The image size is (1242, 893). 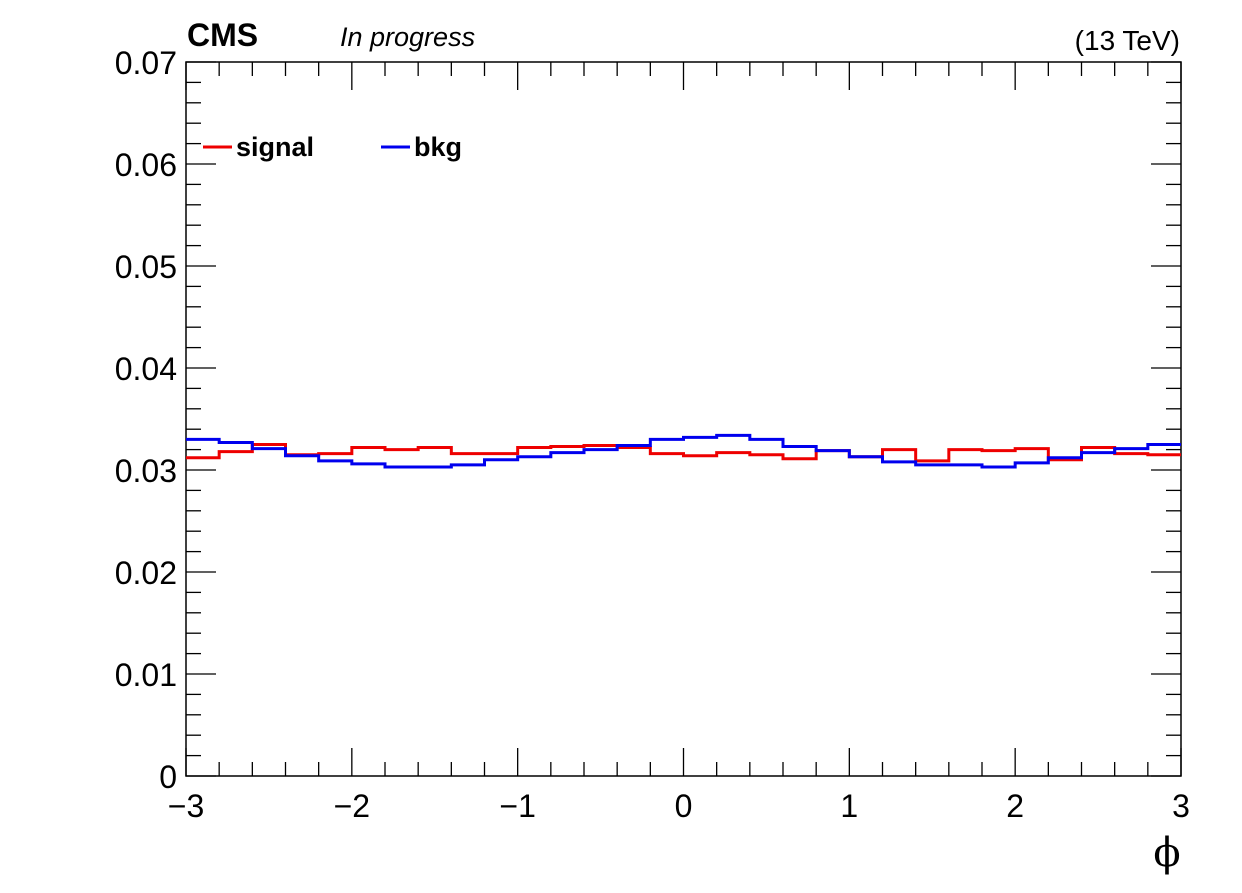 I want to click on y-tick-label: 0.03, so click(x=146, y=471).